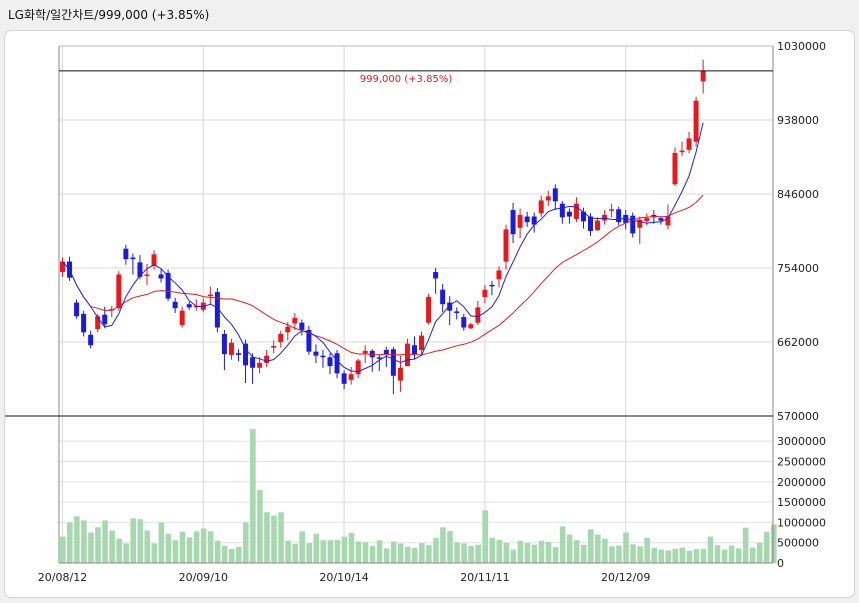  Describe the element at coordinates (801, 46) in the screenshot. I see `y-tick-label: 1030000` at that location.